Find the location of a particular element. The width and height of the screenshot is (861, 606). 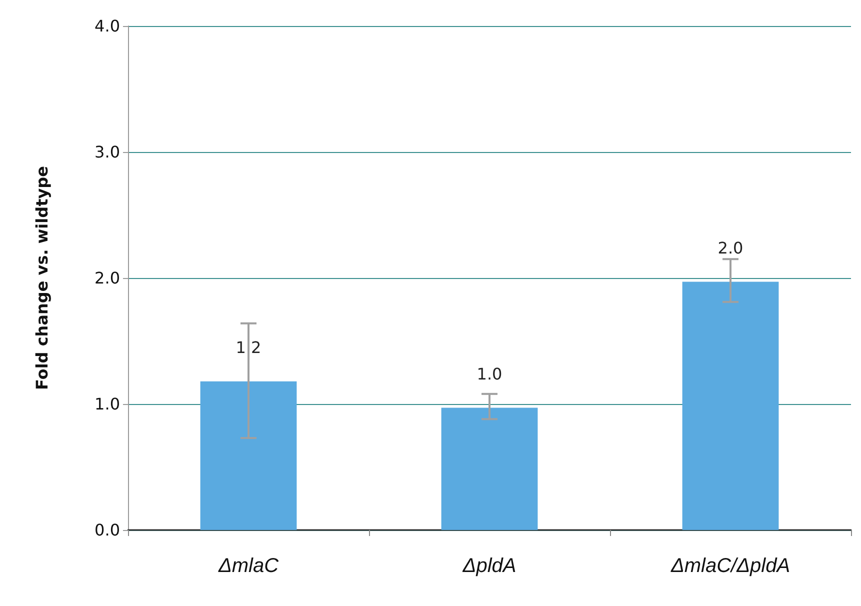

y-tick-label: 2.0 is located at coordinates (107, 278).